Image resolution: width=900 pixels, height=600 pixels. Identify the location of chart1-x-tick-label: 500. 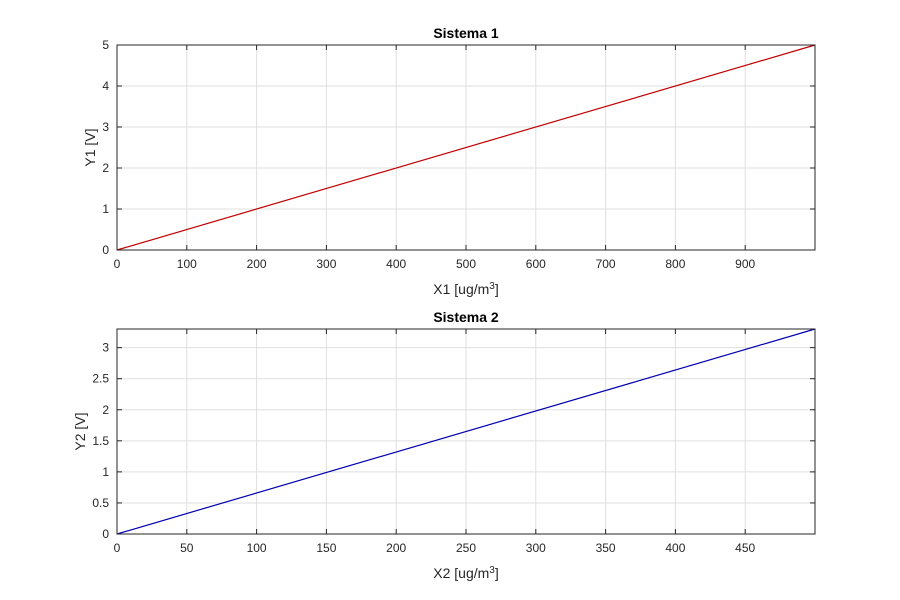
(466, 264).